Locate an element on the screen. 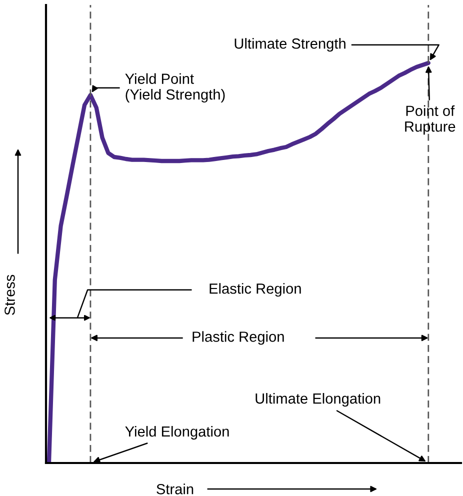 Image resolution: width=463 pixels, height=496 pixels. text: Ultimate Strength is located at coordinates (290, 45).